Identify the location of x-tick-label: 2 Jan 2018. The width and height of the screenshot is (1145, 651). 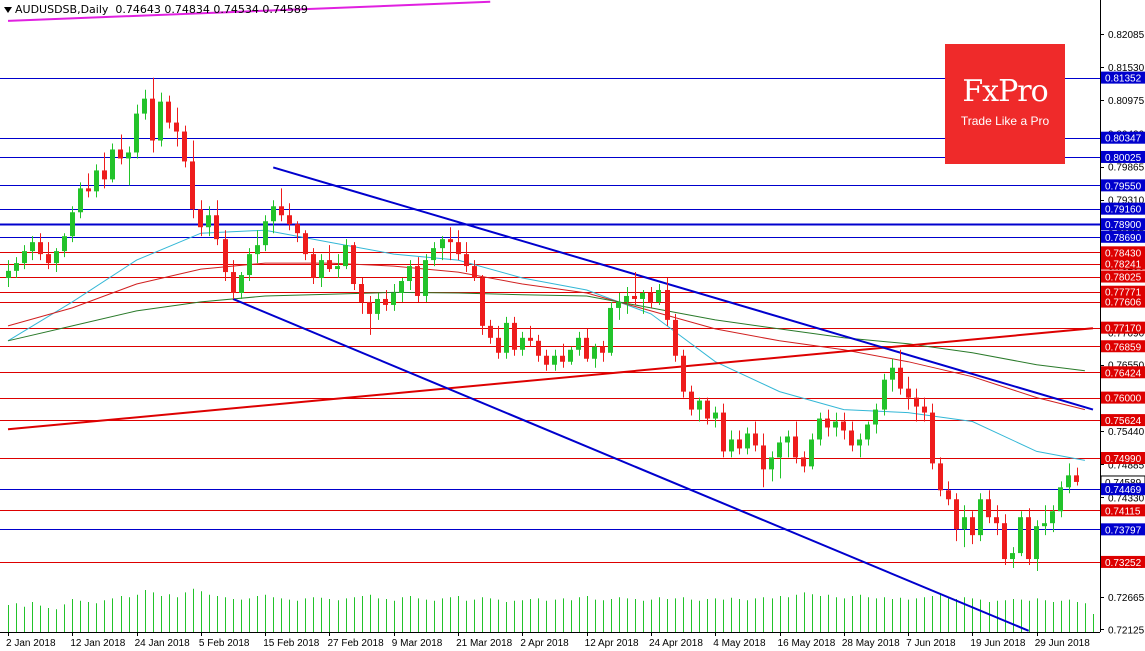
(31, 643).